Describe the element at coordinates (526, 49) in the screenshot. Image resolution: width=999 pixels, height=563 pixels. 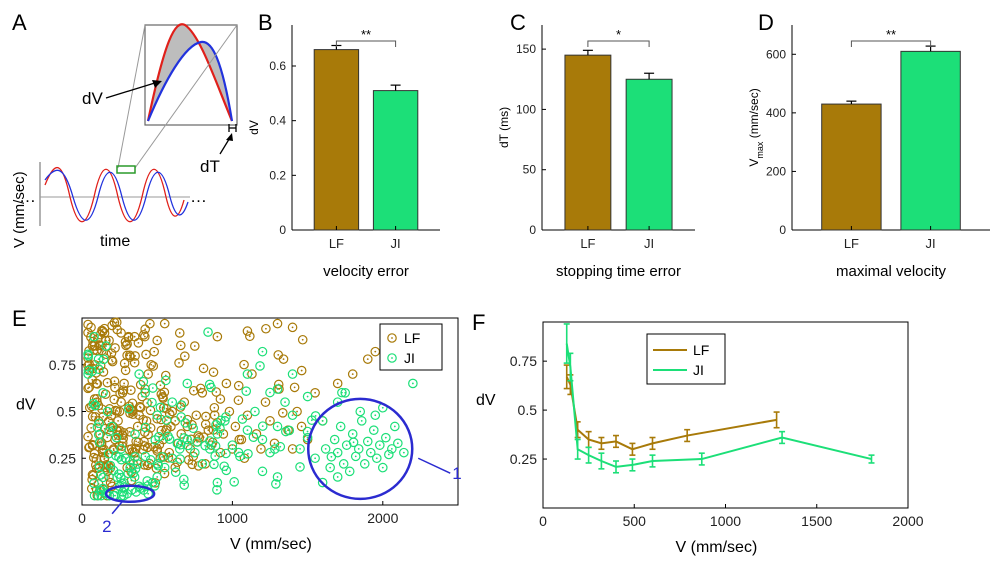
I see `y-tick-label: 150` at that location.